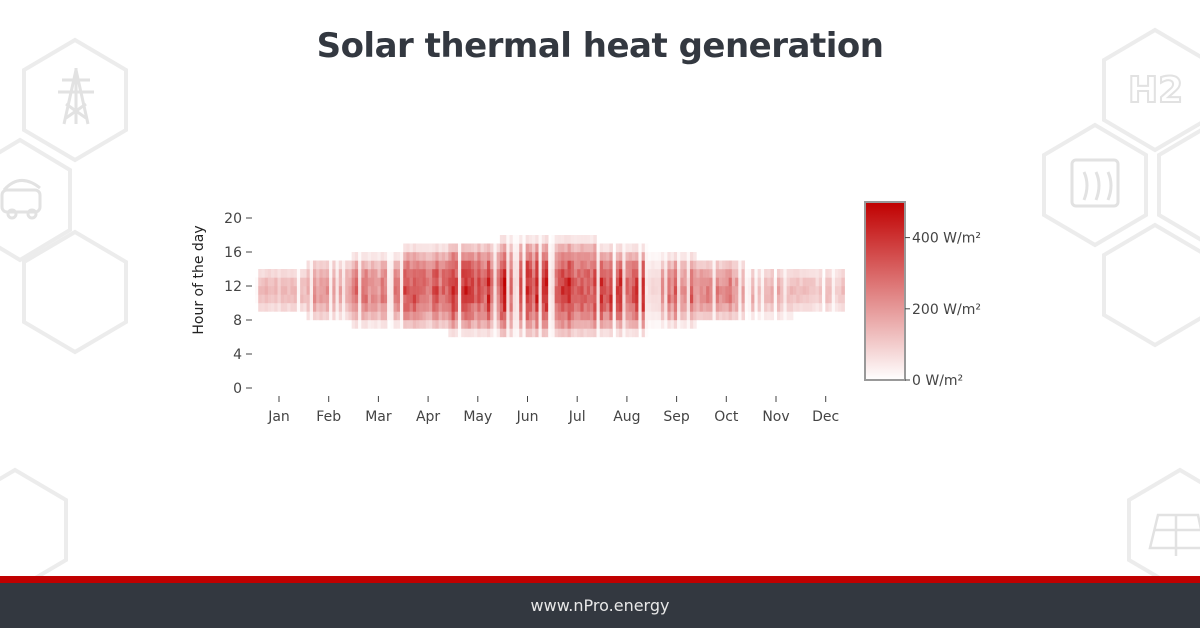 The image size is (1200, 628). Describe the element at coordinates (328, 417) in the screenshot. I see `x-tick-label: Feb` at that location.